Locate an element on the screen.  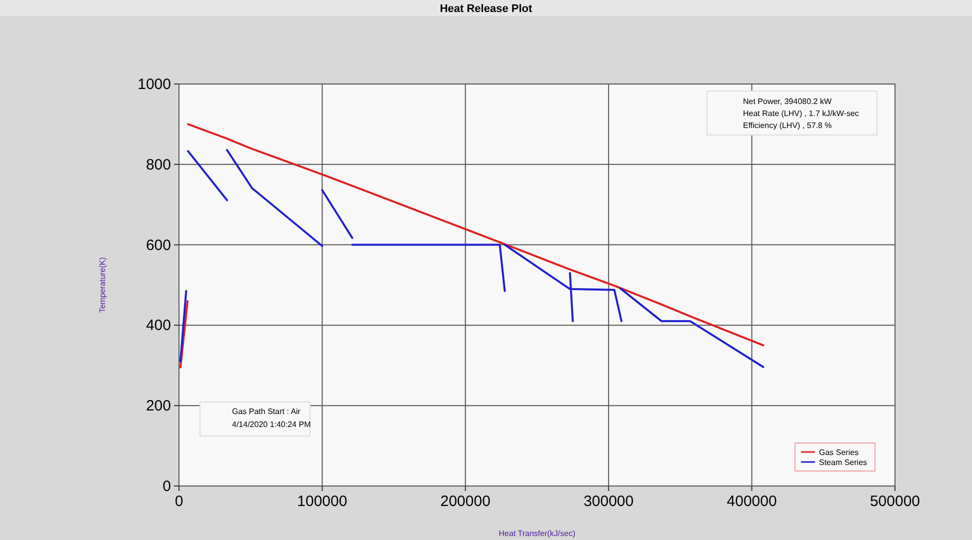
y-tick-label: 200 is located at coordinates (158, 406).